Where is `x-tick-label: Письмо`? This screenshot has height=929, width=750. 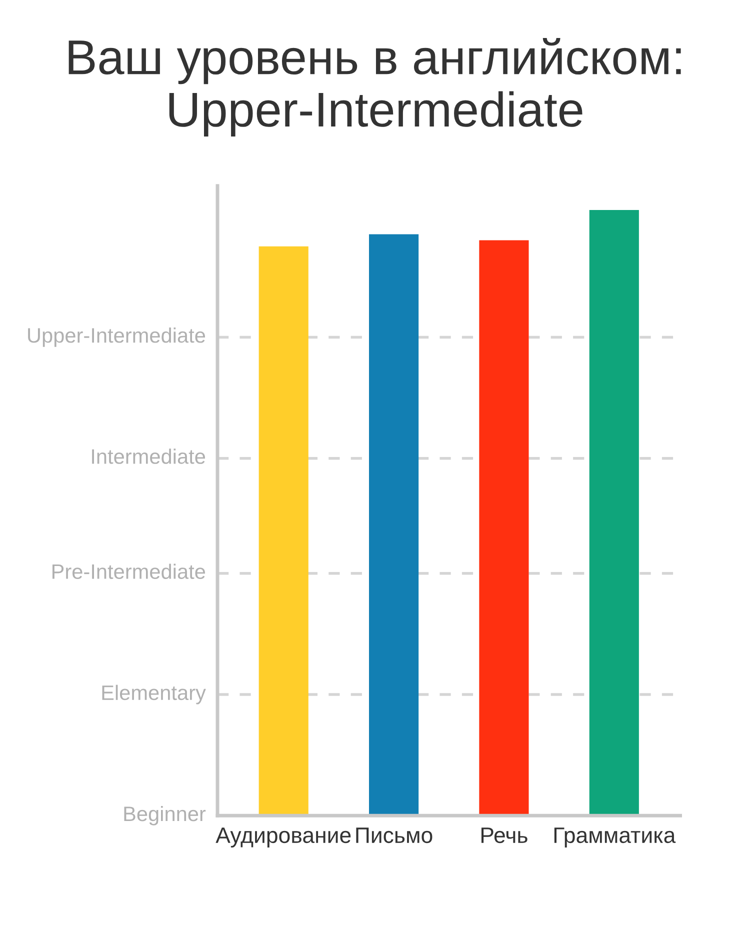
x-tick-label: Письмо is located at coordinates (394, 836).